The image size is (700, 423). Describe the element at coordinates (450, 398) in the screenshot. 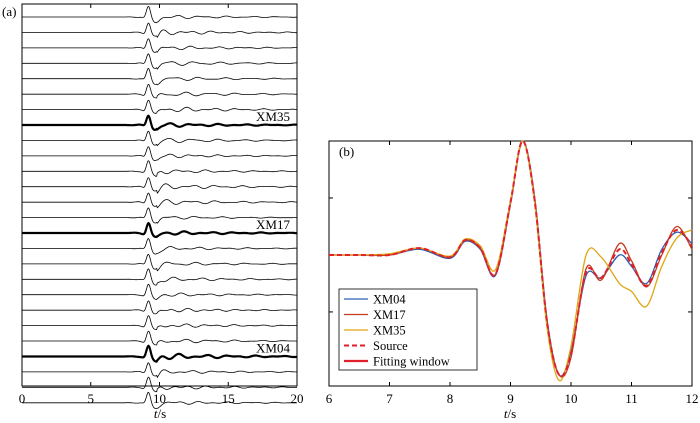

I see `panel-b-xtick-label: 8` at that location.